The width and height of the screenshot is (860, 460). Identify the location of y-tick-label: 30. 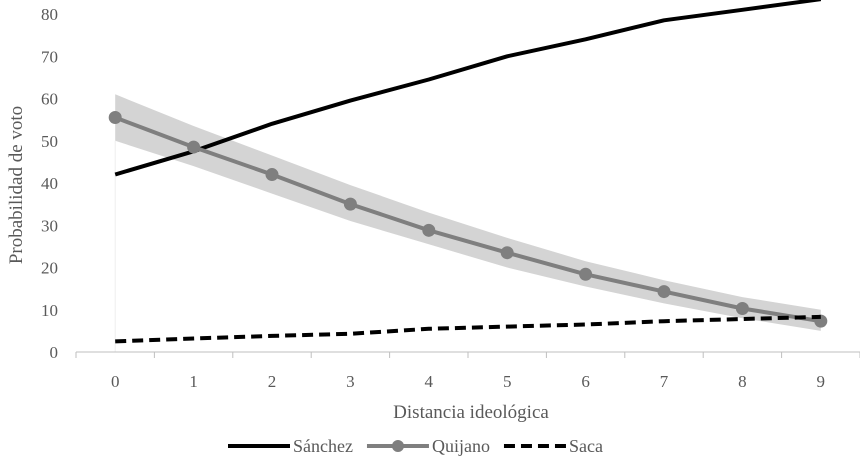
(49, 225).